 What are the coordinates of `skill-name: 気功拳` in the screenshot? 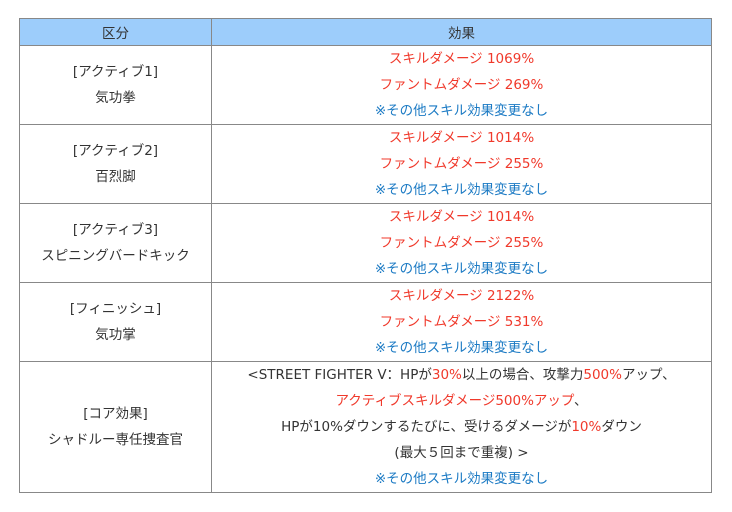 It's located at (115, 98).